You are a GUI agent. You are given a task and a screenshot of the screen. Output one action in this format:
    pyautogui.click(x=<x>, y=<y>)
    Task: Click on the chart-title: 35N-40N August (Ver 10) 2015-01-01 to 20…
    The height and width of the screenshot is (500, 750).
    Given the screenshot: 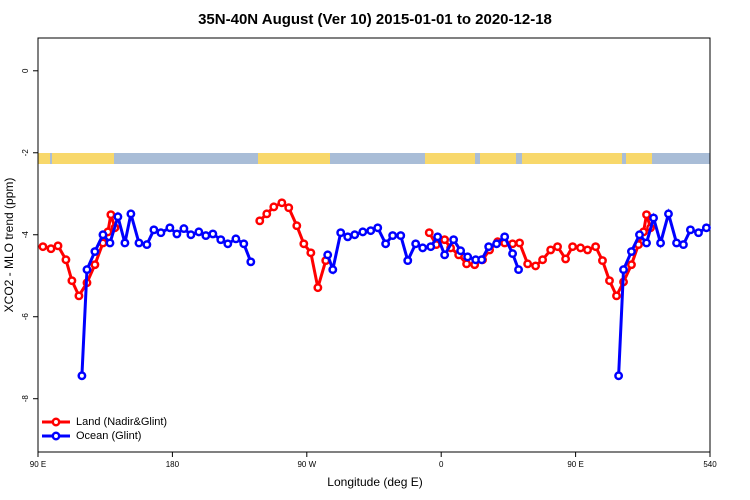 What is the action you would take?
    pyautogui.click(x=375, y=19)
    